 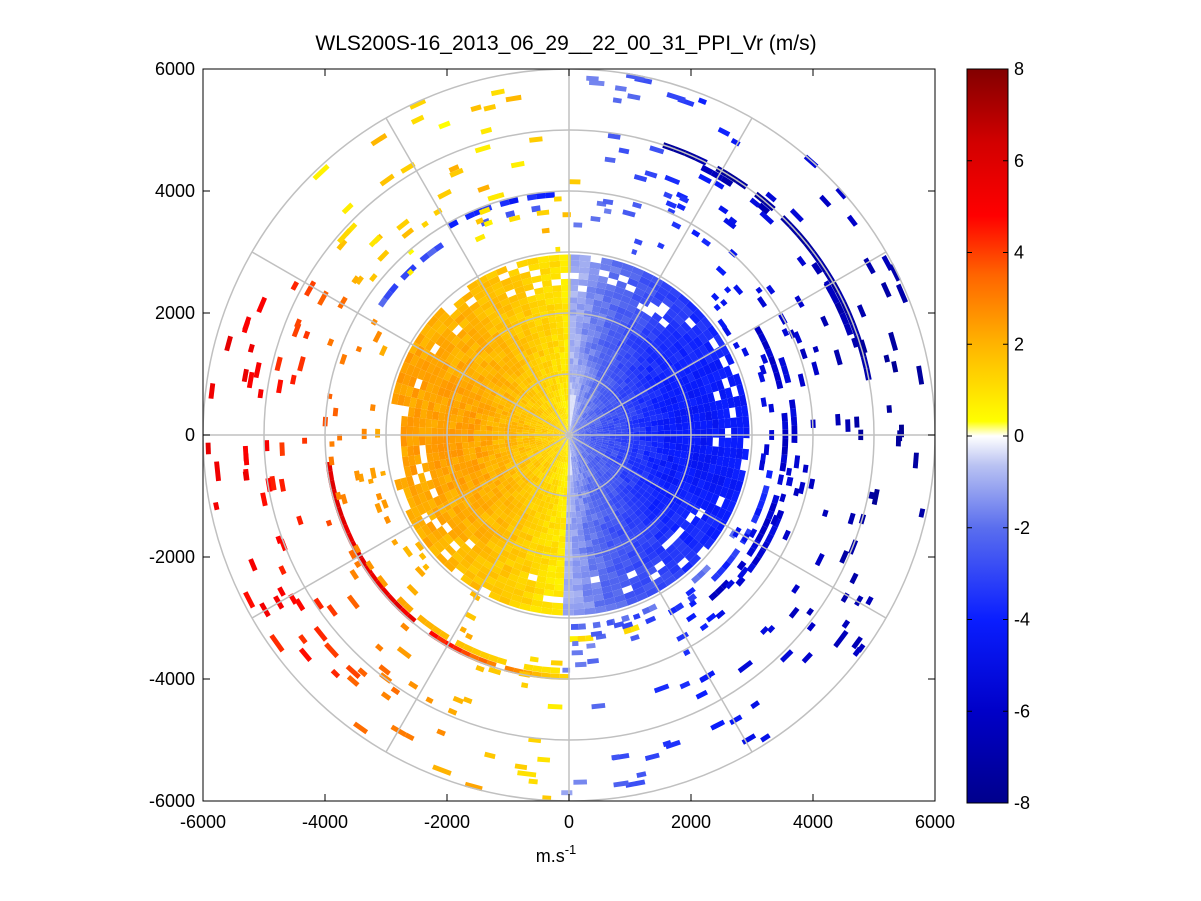 I want to click on colorbar, so click(x=987, y=436).